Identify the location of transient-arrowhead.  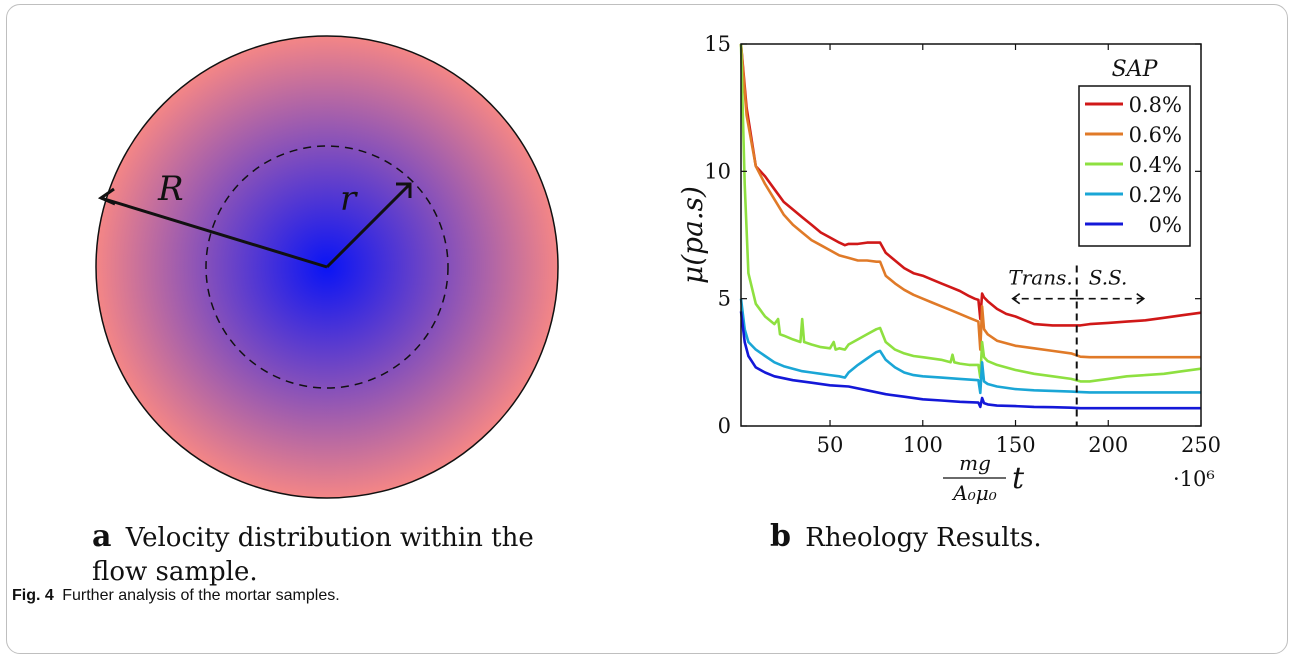
(1016, 299).